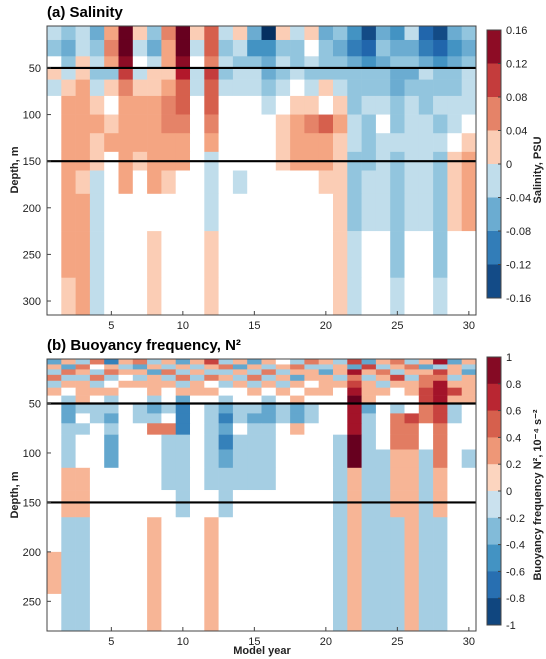 Image resolution: width=546 pixels, height=659 pixels. What do you see at coordinates (515, 599) in the screenshot?
I see `buoyancy-colorbar-tick-label: -0.8` at bounding box center [515, 599].